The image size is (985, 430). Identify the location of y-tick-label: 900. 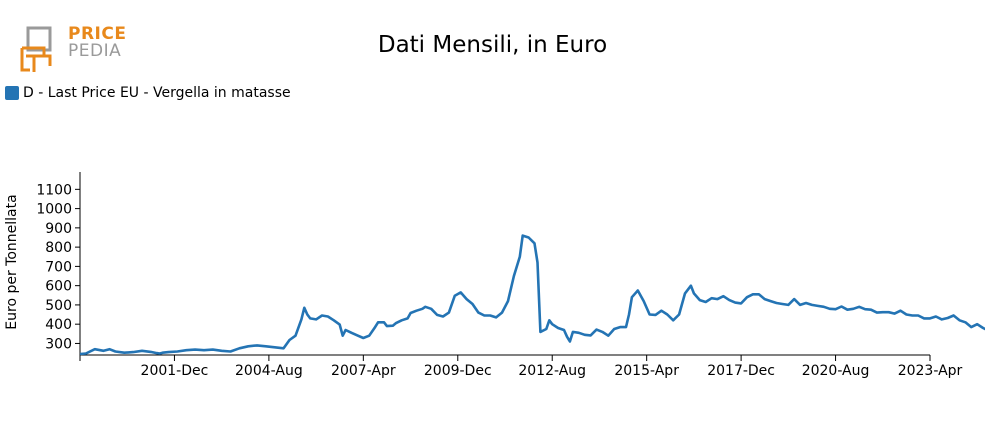
(58, 229).